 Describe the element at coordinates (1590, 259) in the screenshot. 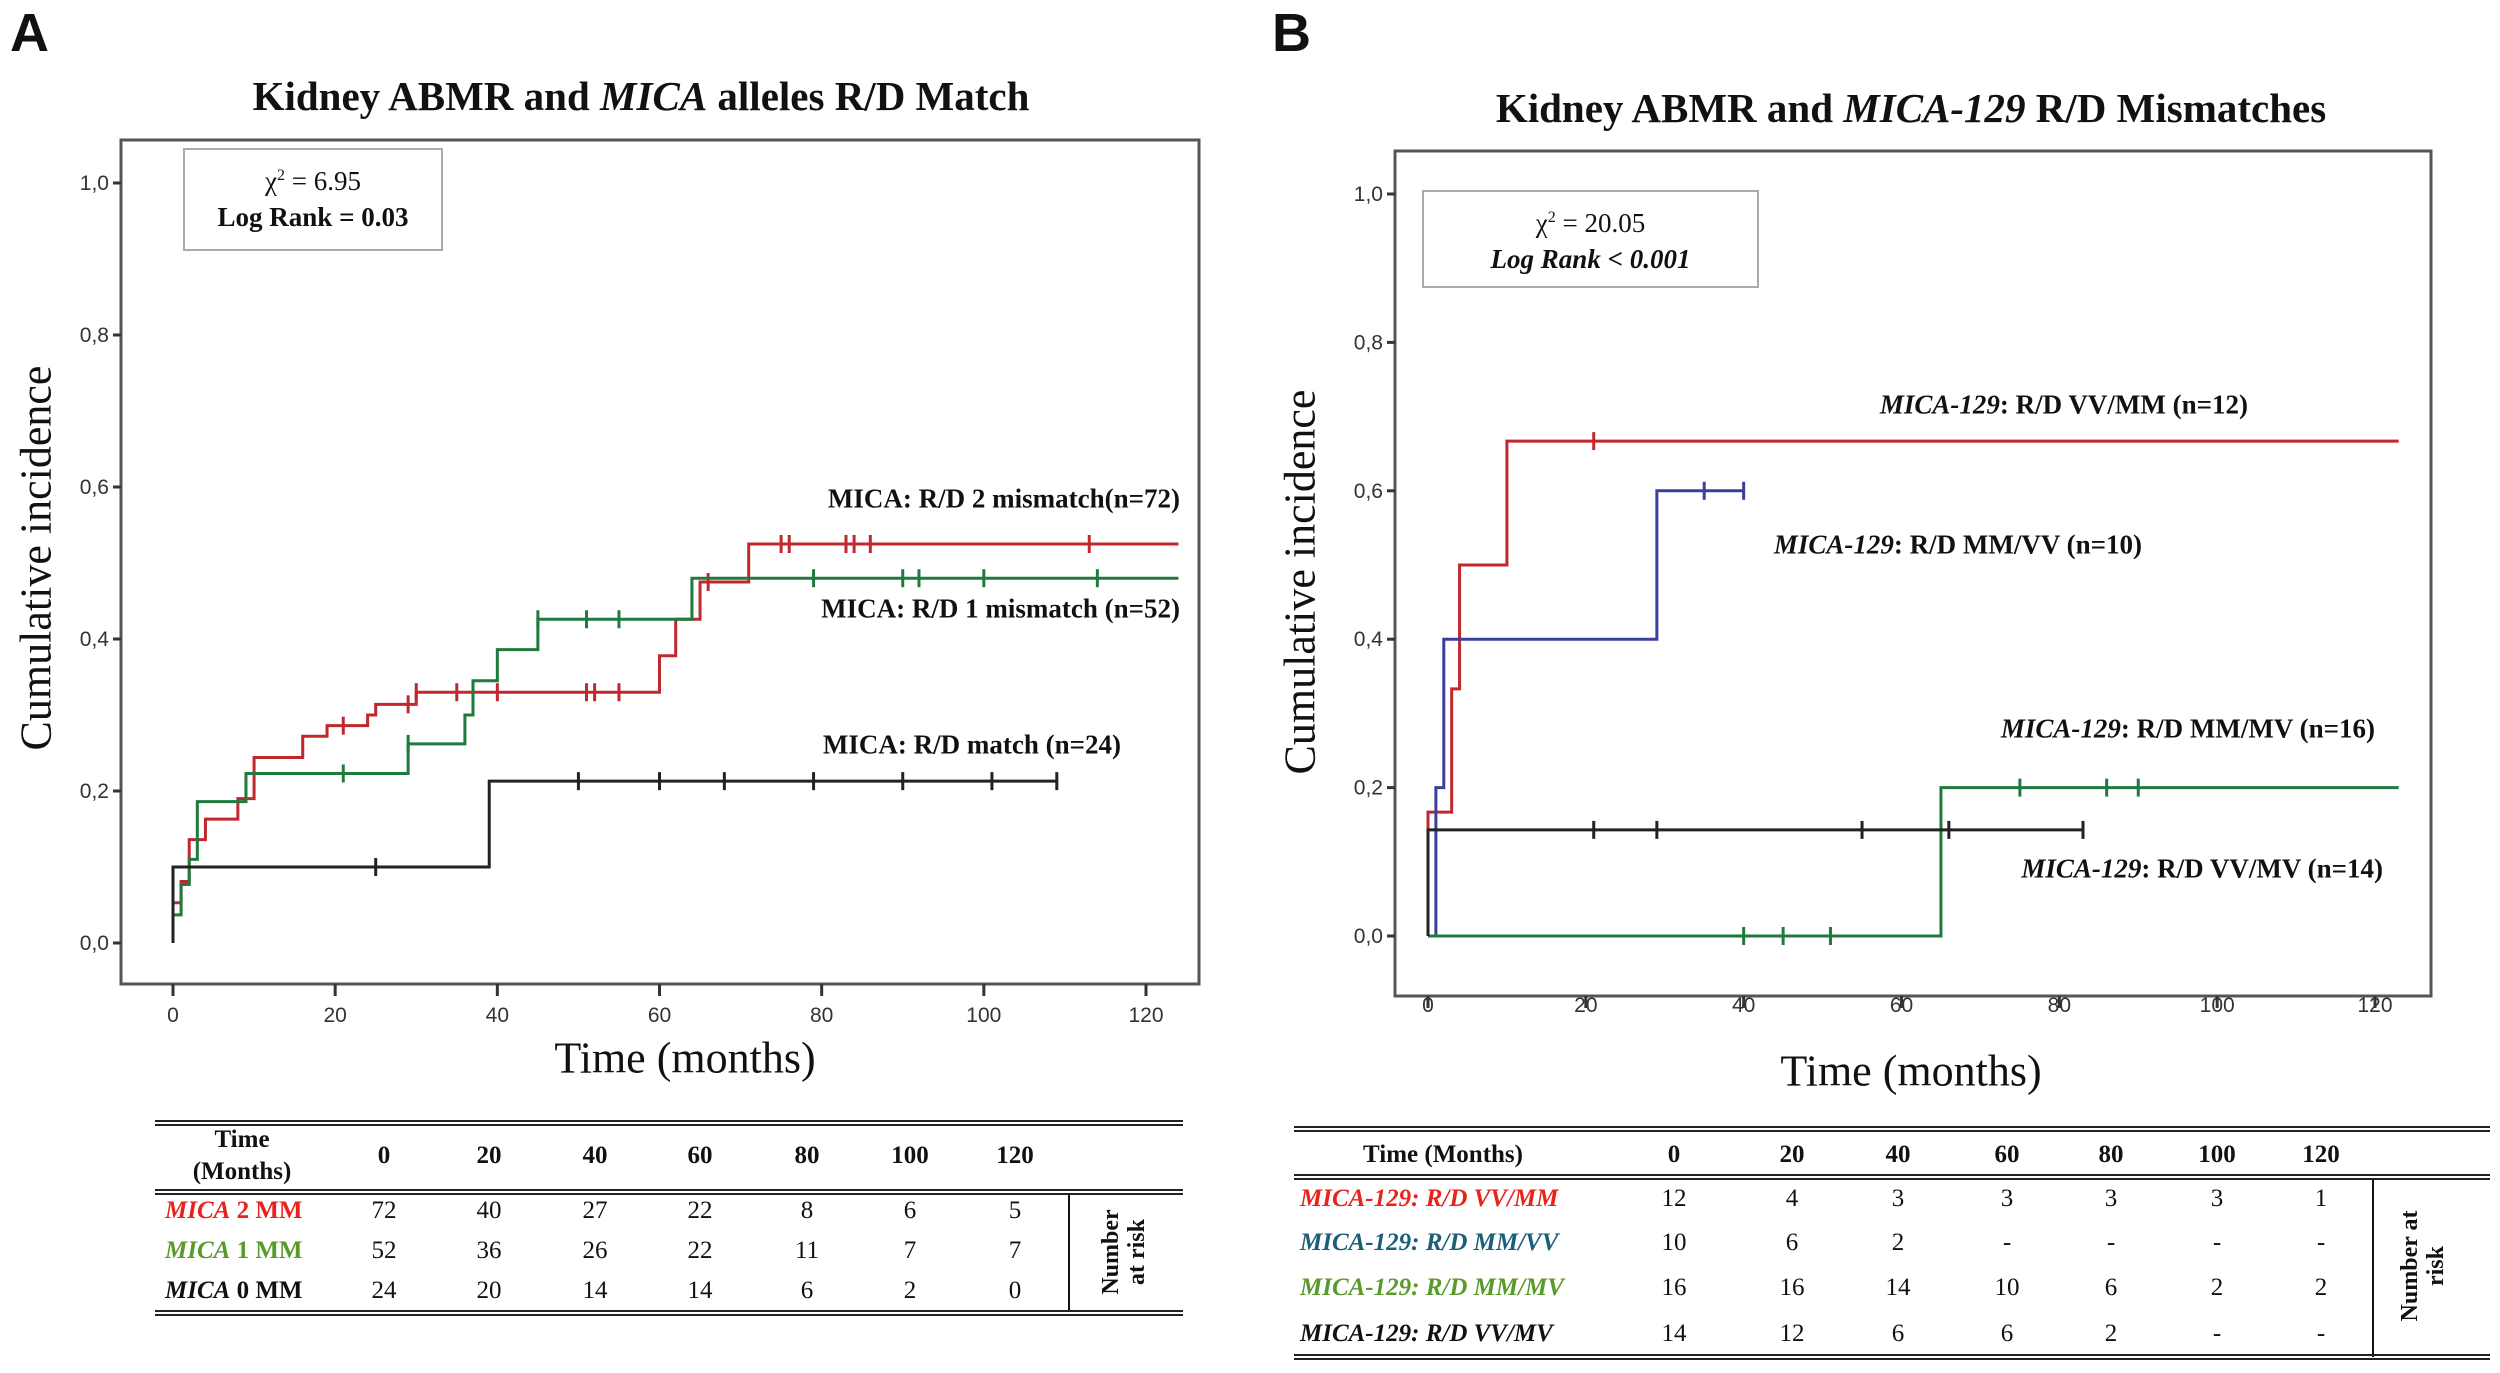

I see `log-rank: Log Rank < 0.001` at that location.